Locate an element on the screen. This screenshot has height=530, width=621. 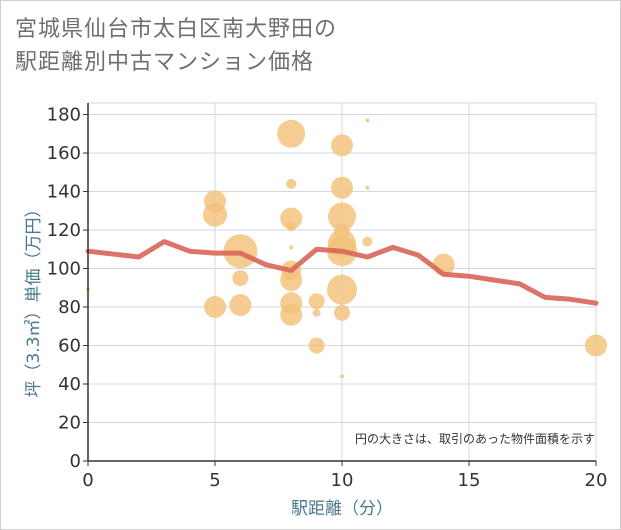
trend-series is located at coordinates (342, 272).